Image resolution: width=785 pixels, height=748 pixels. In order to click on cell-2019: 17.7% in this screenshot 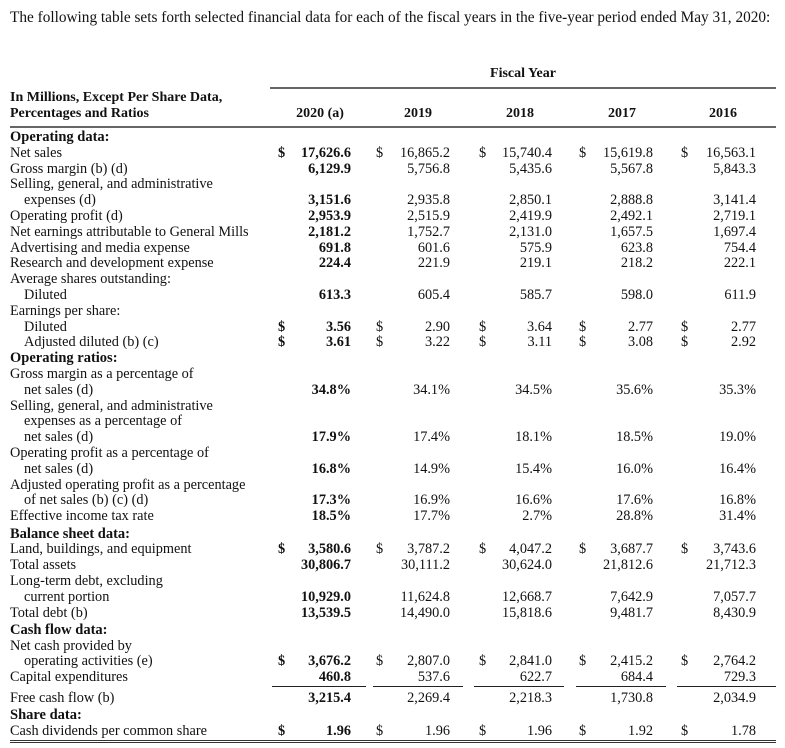, I will do `click(431, 516)`.